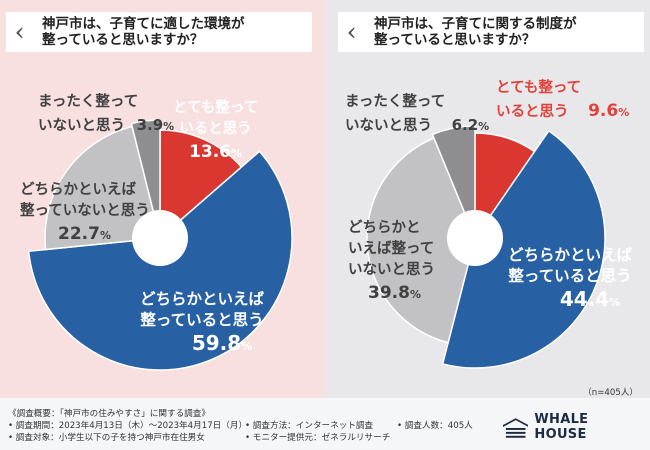  What do you see at coordinates (391, 261) in the screenshot?
I see `label-sys-rather-not: どちらかと いえば整って いないと思う 39.8%` at bounding box center [391, 261].